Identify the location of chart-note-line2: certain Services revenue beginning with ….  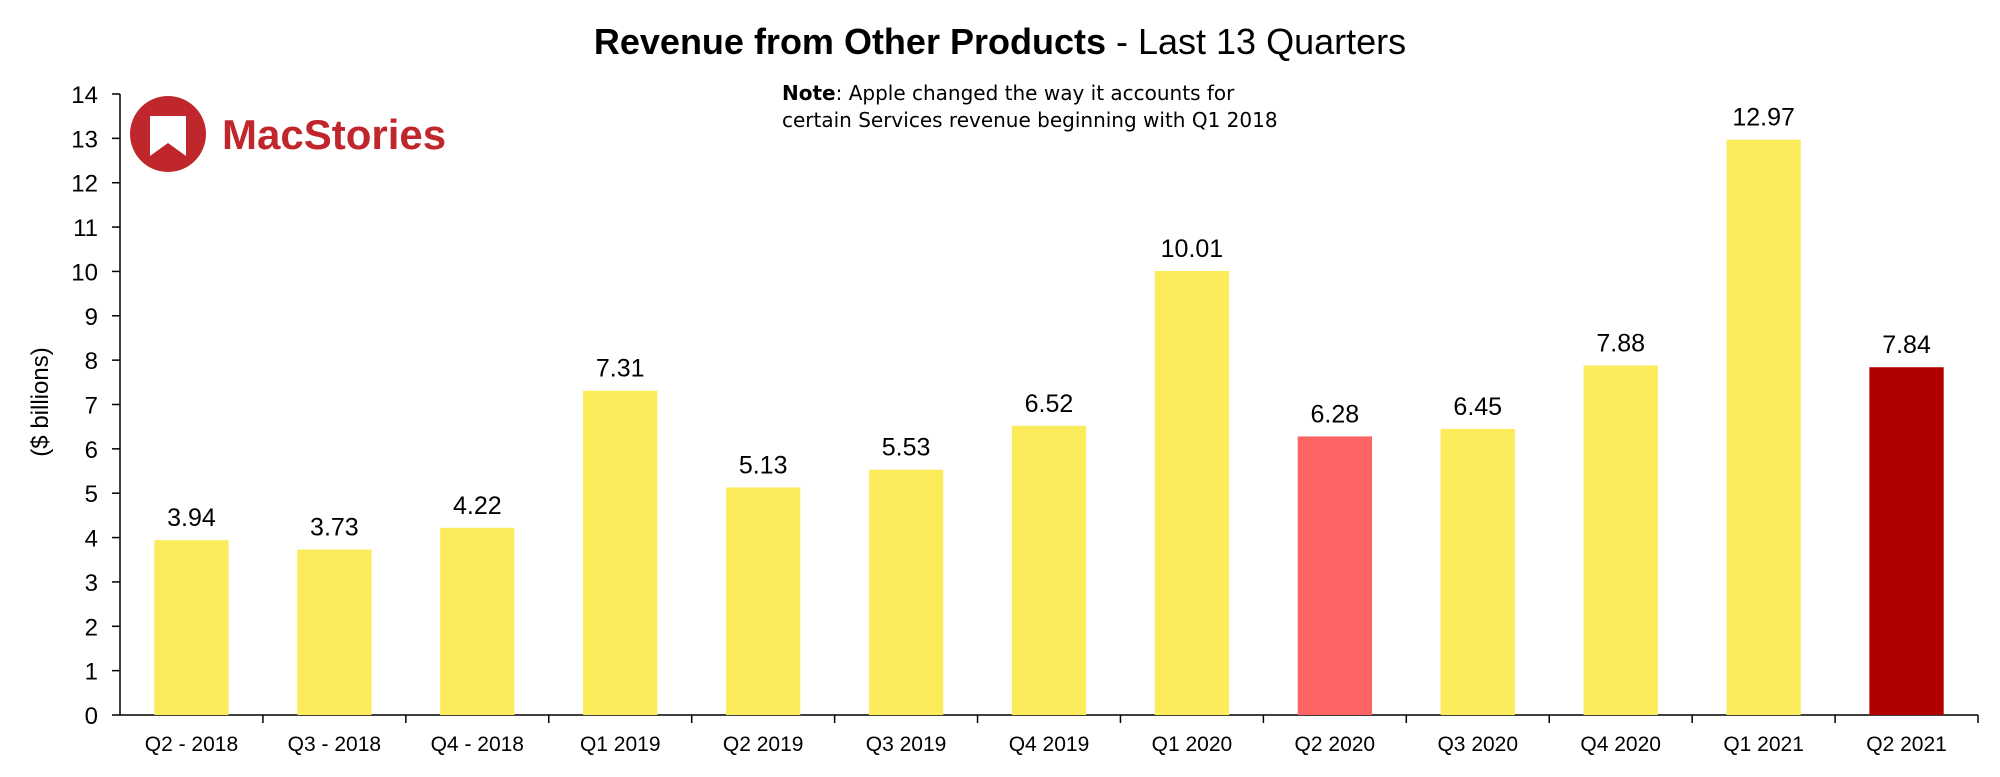
(1030, 120).